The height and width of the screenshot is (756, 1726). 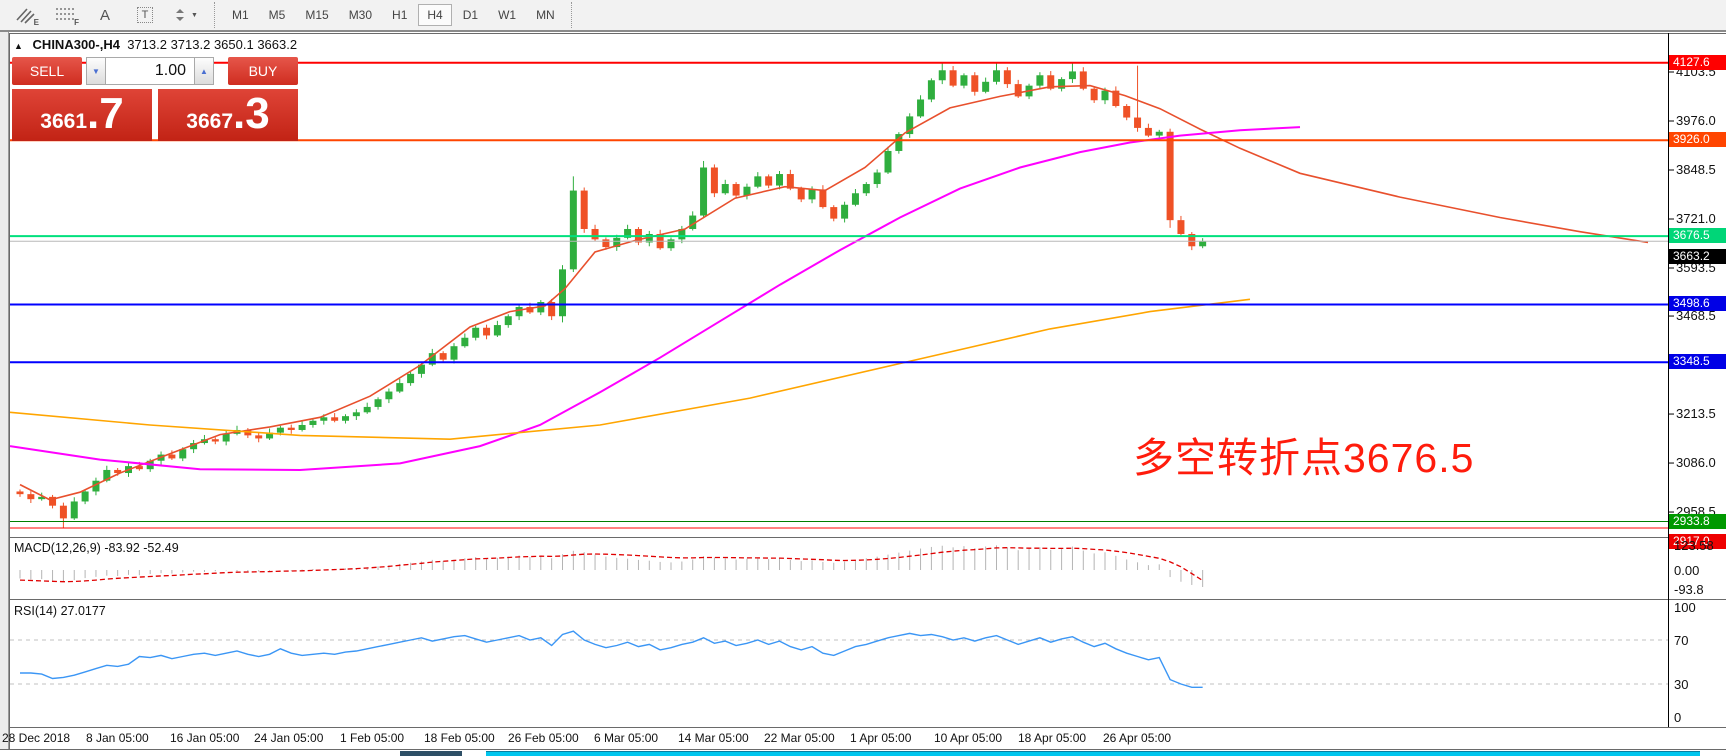 What do you see at coordinates (630, 369) in the screenshot?
I see `ma-slow-line` at bounding box center [630, 369].